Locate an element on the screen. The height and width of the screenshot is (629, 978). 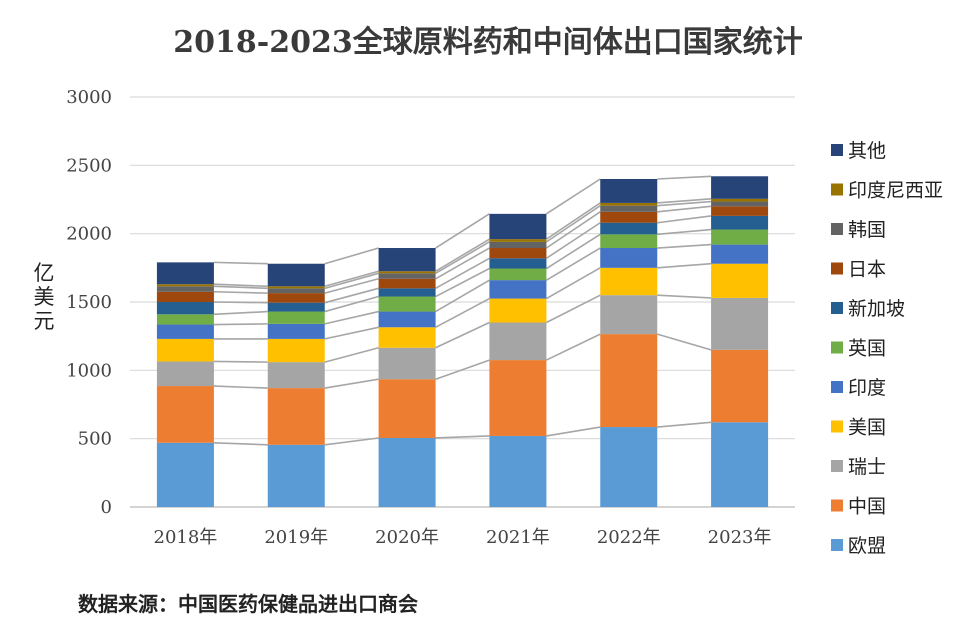
bar-新加坡-2020年 is located at coordinates (407, 292).